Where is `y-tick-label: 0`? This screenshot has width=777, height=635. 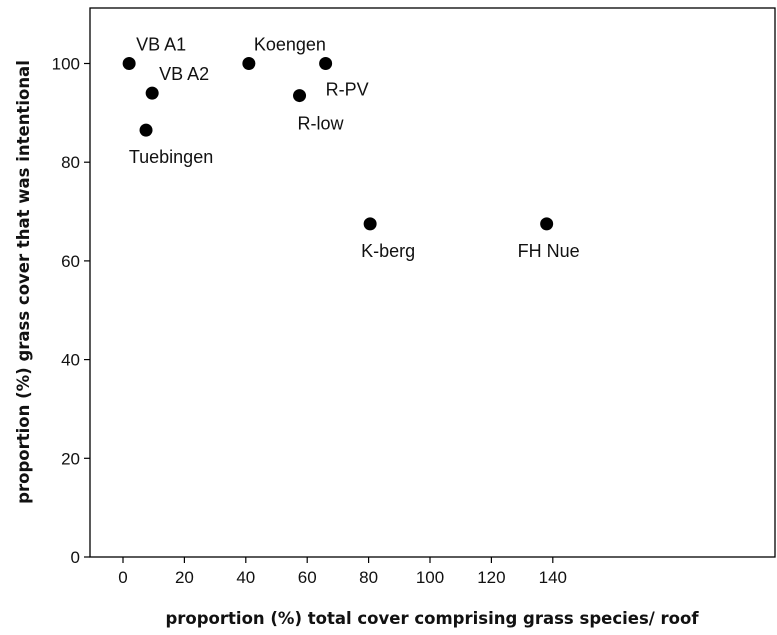
y-tick-label: 0 is located at coordinates (75, 557).